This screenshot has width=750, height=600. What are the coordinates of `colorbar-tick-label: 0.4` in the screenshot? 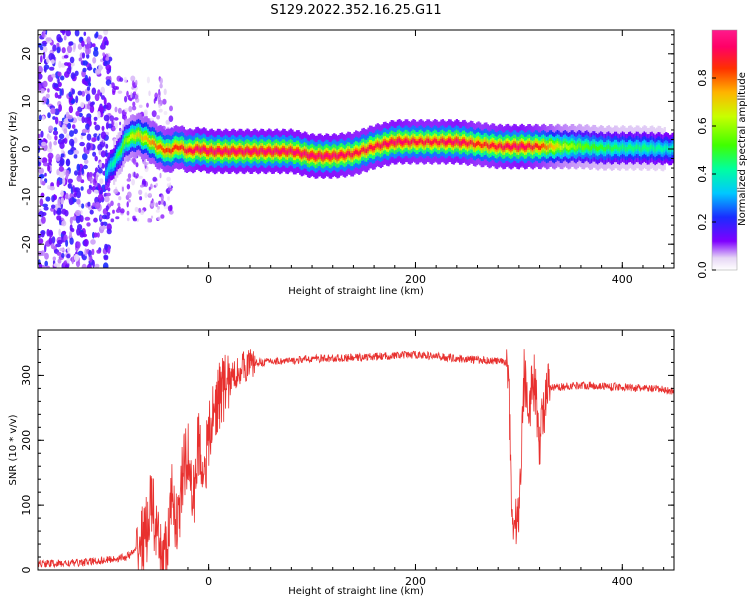 It's located at (702, 174).